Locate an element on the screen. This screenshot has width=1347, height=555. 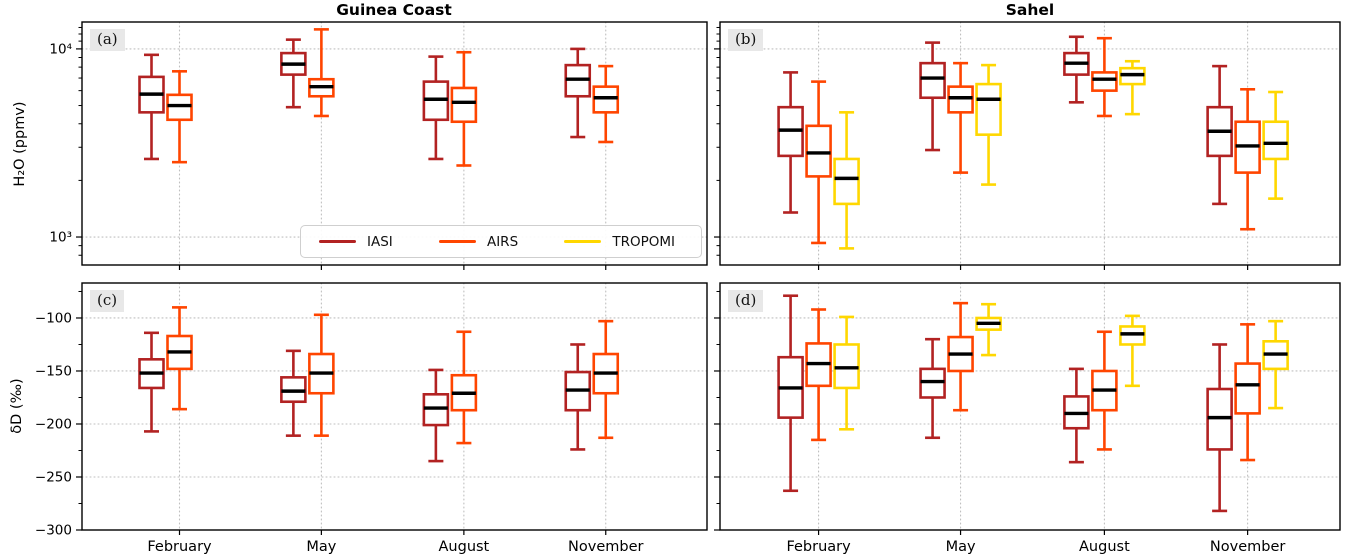
legend-item-airs: AIRS is located at coordinates (478, 241).